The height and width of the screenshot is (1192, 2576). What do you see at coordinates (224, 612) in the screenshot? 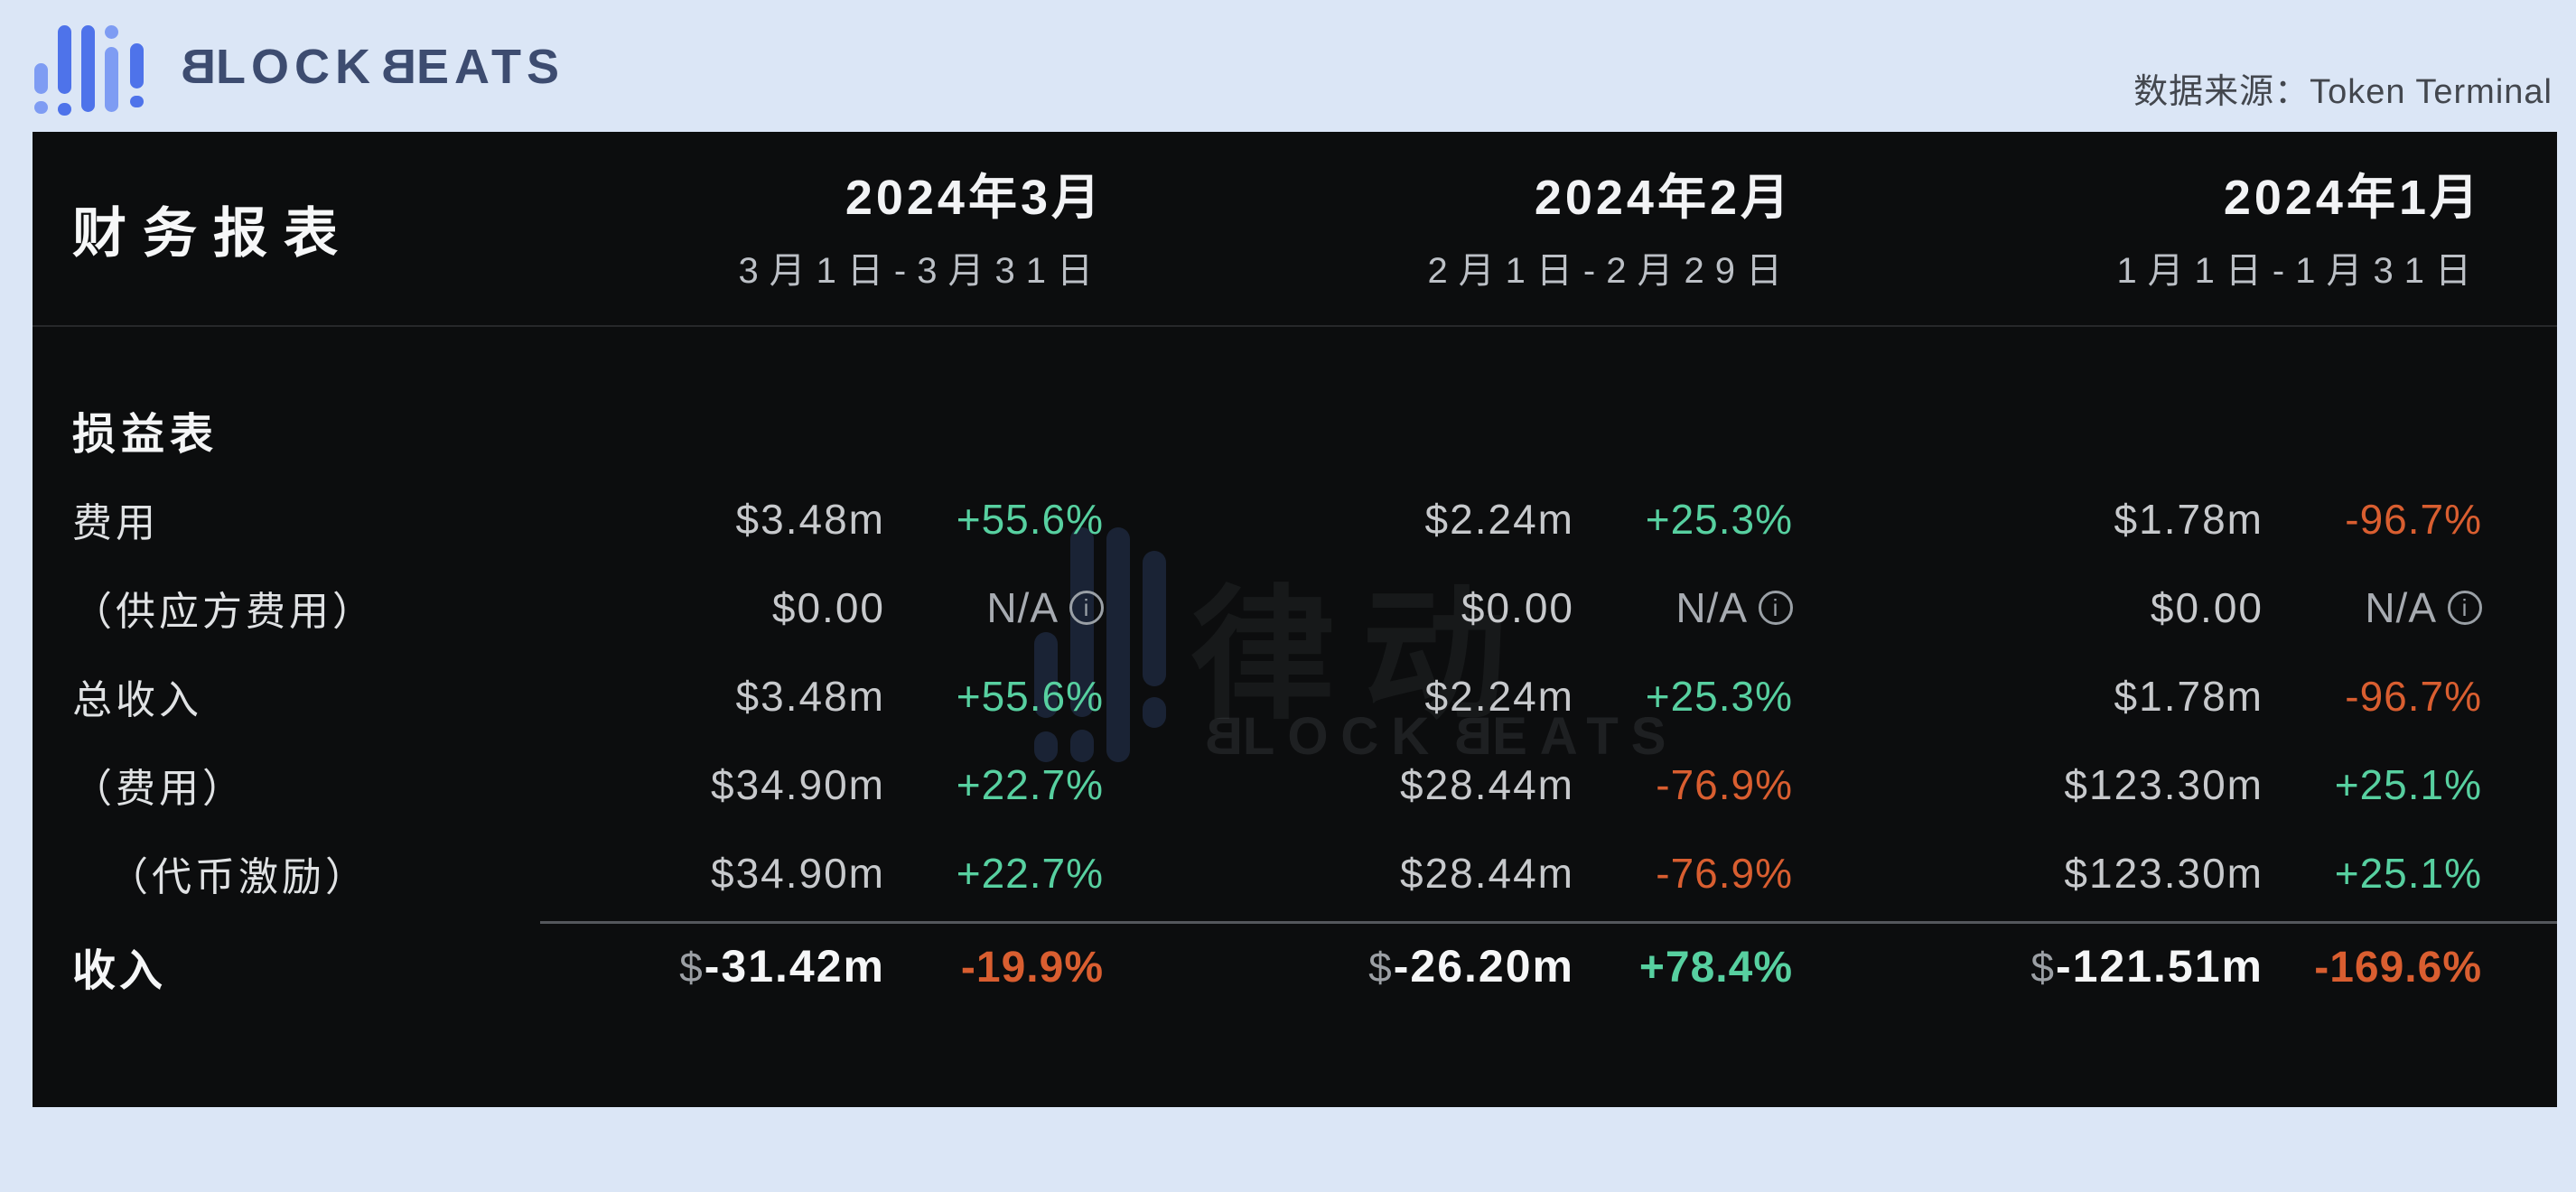
I see `row-label: （供应方费用）` at bounding box center [224, 612].